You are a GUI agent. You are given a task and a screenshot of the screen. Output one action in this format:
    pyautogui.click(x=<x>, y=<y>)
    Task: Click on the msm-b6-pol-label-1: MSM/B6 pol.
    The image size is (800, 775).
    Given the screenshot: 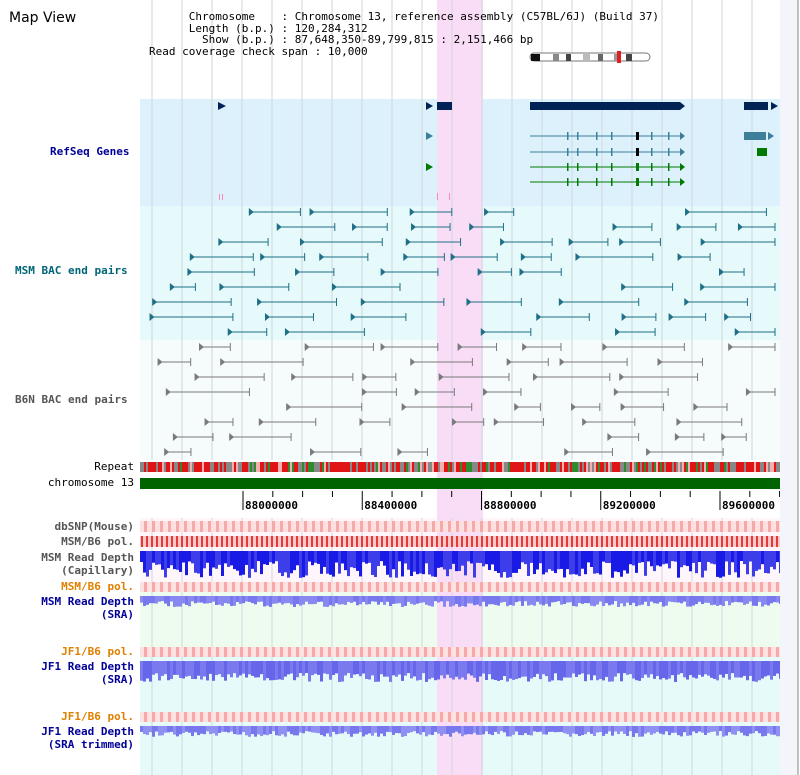 What is the action you would take?
    pyautogui.click(x=97, y=541)
    